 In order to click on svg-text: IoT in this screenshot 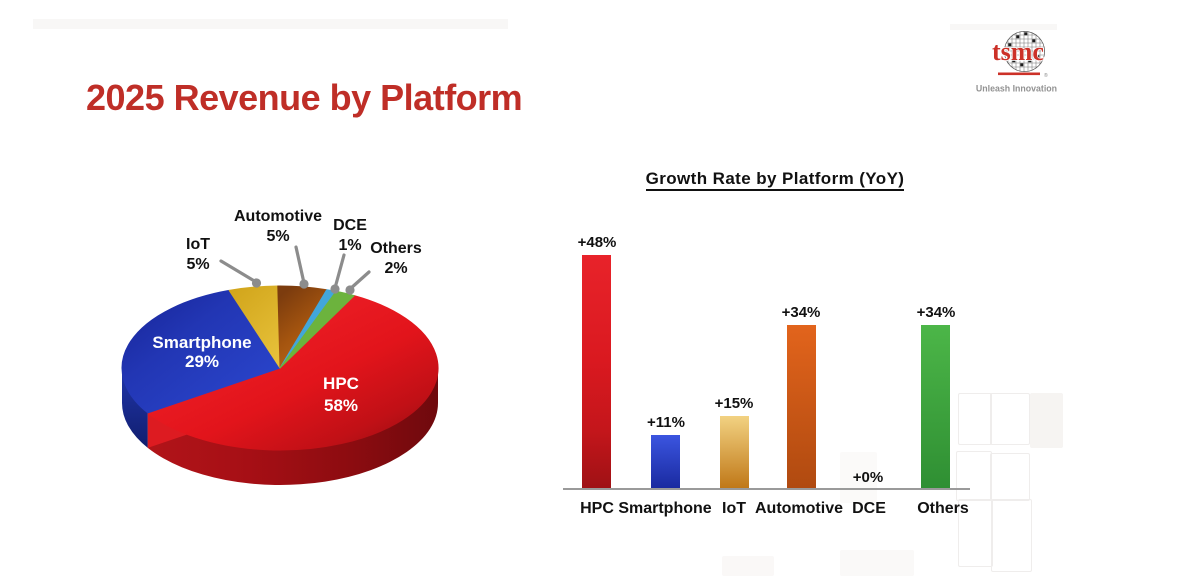, I will do `click(198, 244)`.